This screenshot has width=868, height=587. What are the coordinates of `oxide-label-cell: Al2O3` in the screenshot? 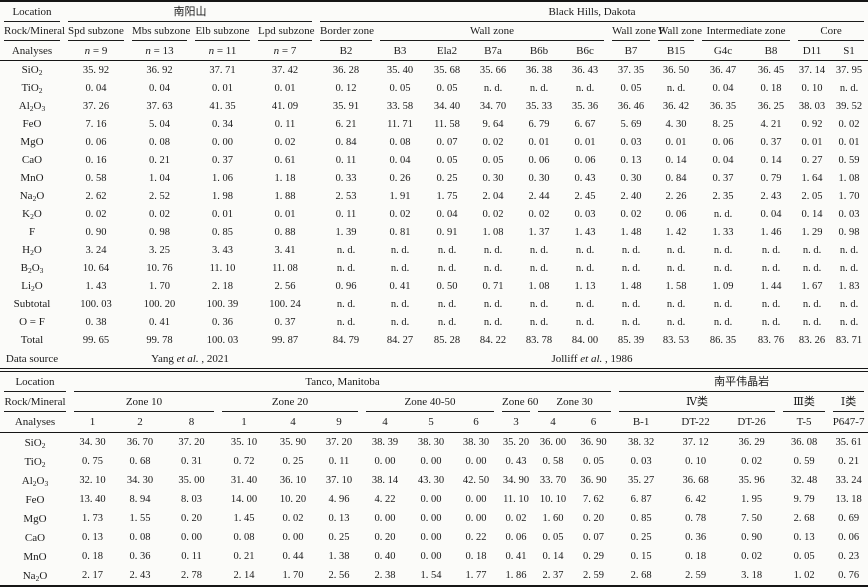 It's located at (32, 106).